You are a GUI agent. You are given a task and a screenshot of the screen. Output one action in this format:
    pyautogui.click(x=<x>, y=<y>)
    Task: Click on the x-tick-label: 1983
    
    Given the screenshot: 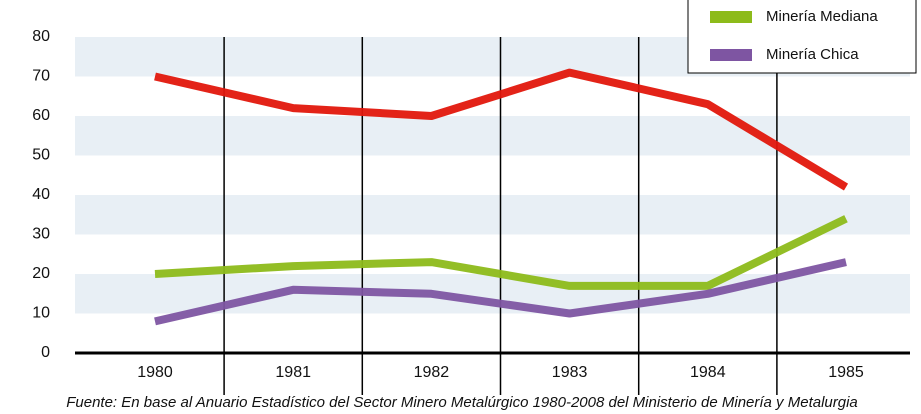 What is the action you would take?
    pyautogui.click(x=570, y=372)
    